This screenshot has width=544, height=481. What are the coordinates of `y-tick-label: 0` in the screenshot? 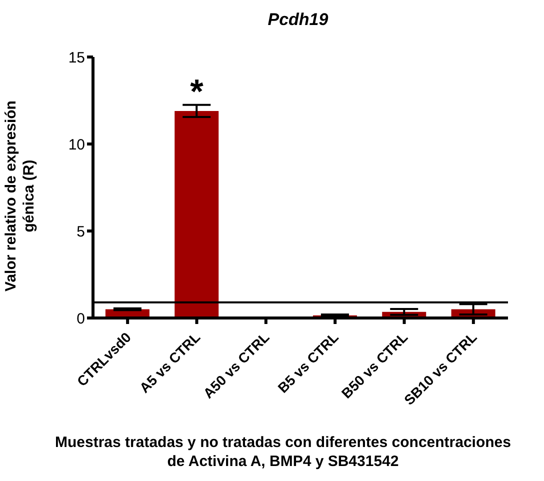 It's located at (80, 319).